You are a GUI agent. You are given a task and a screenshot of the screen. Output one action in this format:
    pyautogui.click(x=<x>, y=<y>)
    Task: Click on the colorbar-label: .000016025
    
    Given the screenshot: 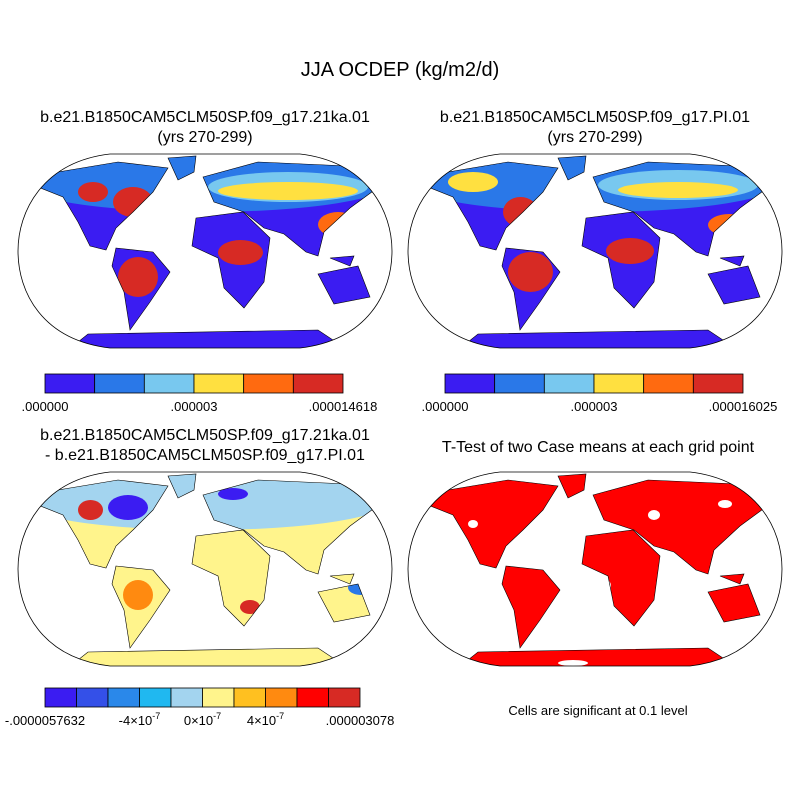 What is the action you would take?
    pyautogui.click(x=743, y=406)
    